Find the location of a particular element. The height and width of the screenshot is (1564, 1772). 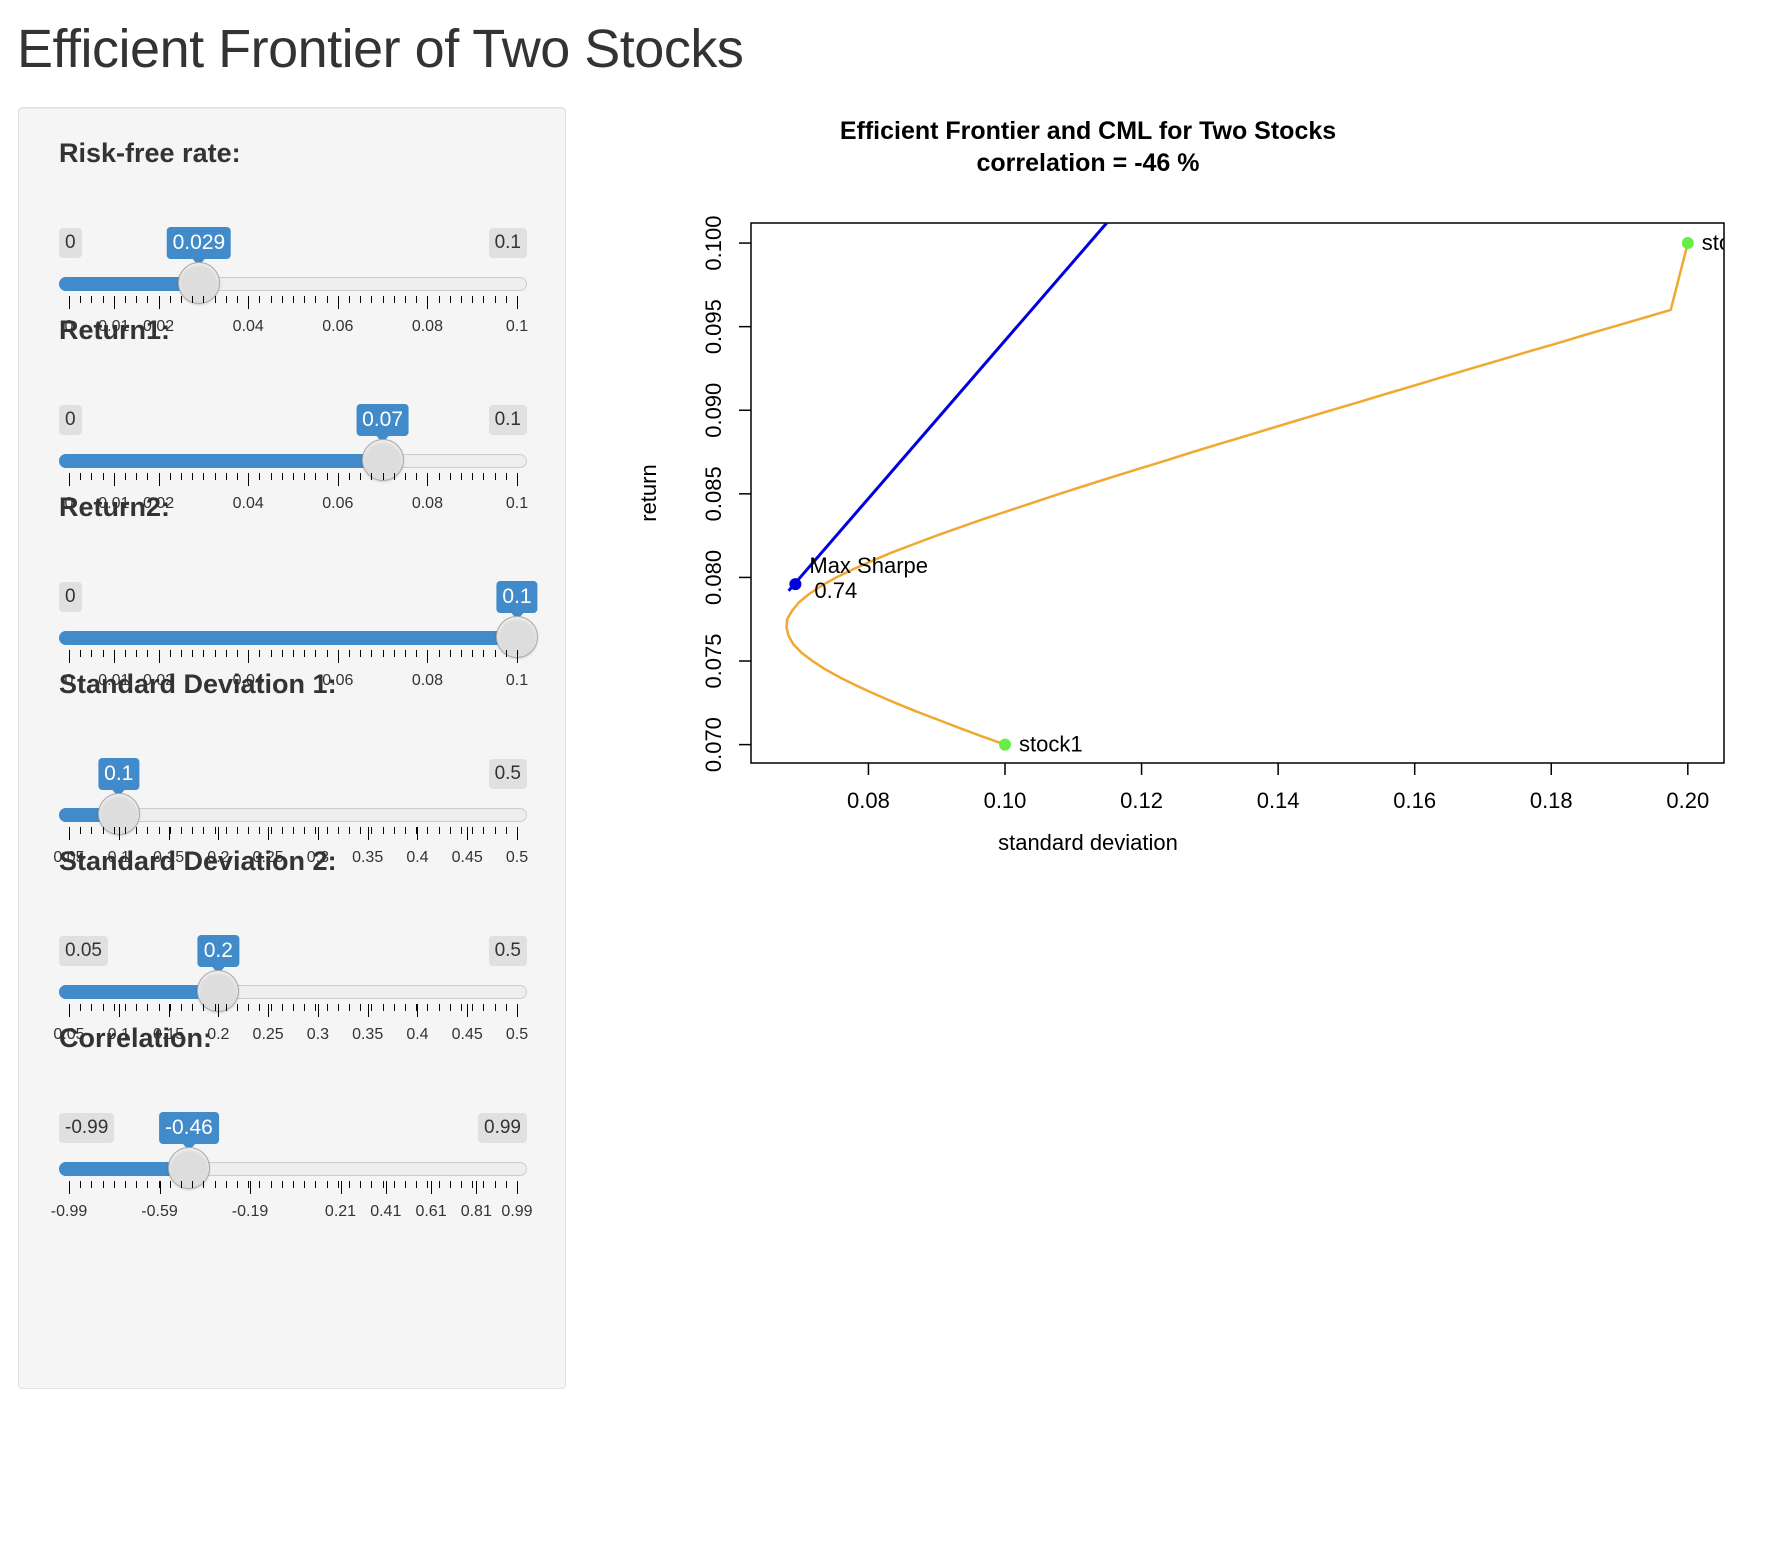

stock2-label: stock2 is located at coordinates (1734, 242).